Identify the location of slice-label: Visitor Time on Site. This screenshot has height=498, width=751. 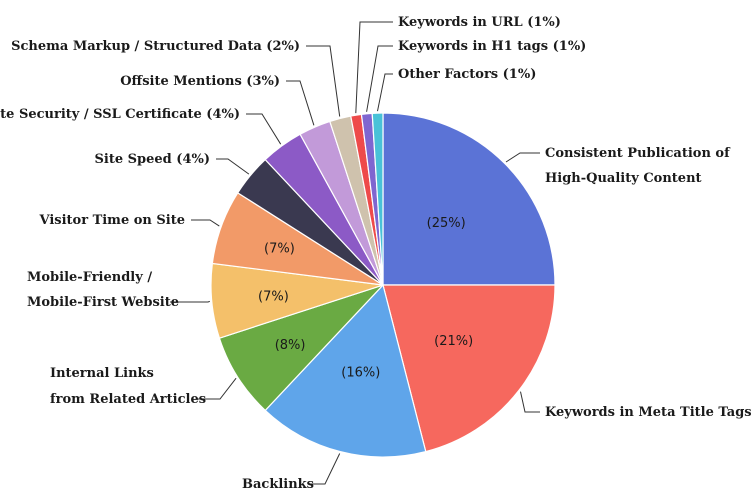
(111, 220).